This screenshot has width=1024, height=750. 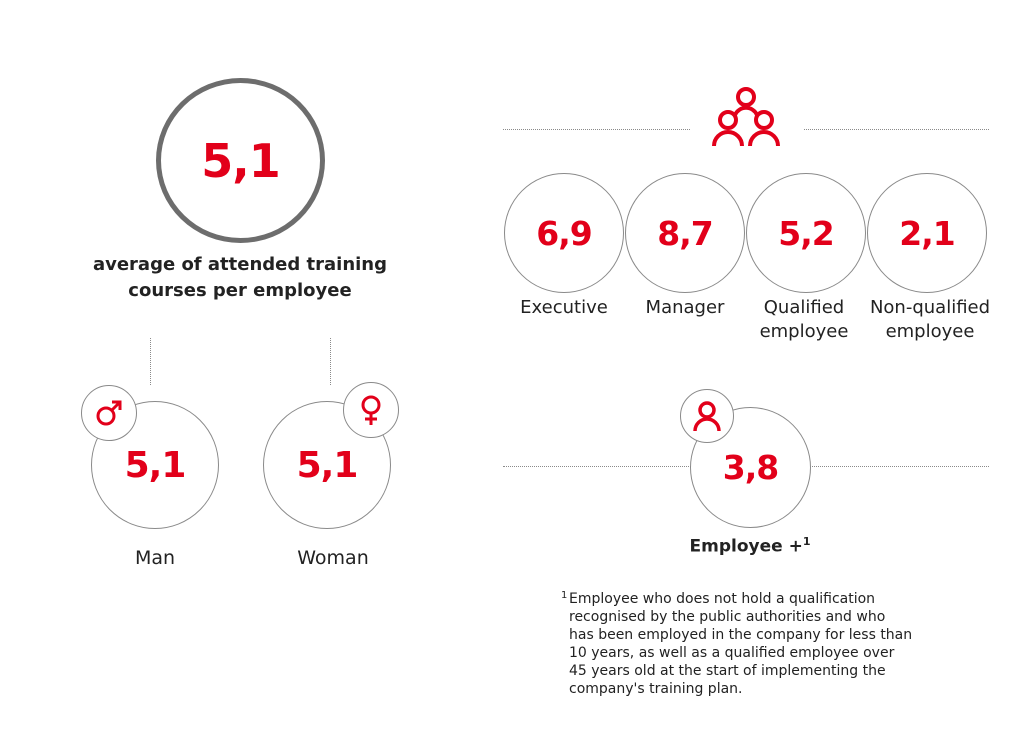 What do you see at coordinates (896, 129) in the screenshot?
I see `group-divider-right` at bounding box center [896, 129].